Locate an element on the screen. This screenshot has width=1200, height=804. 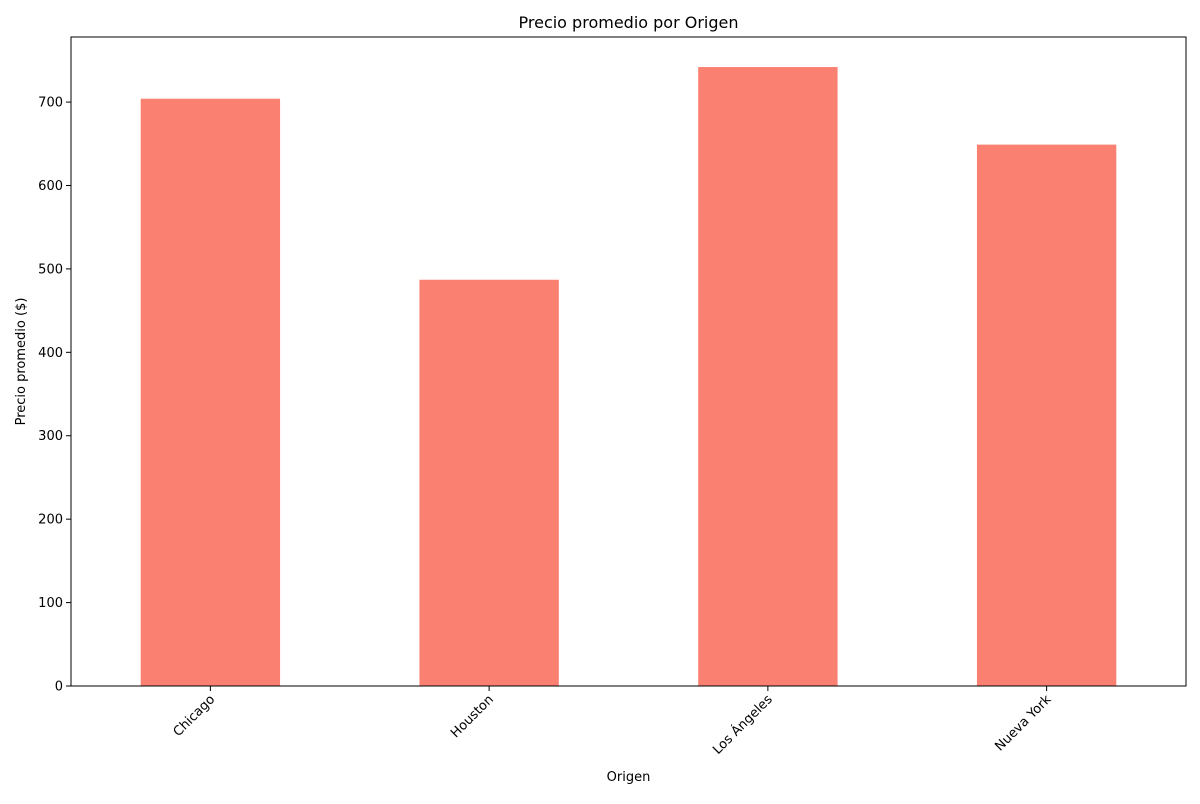
y-tick-label: 700 is located at coordinates (50, 103).